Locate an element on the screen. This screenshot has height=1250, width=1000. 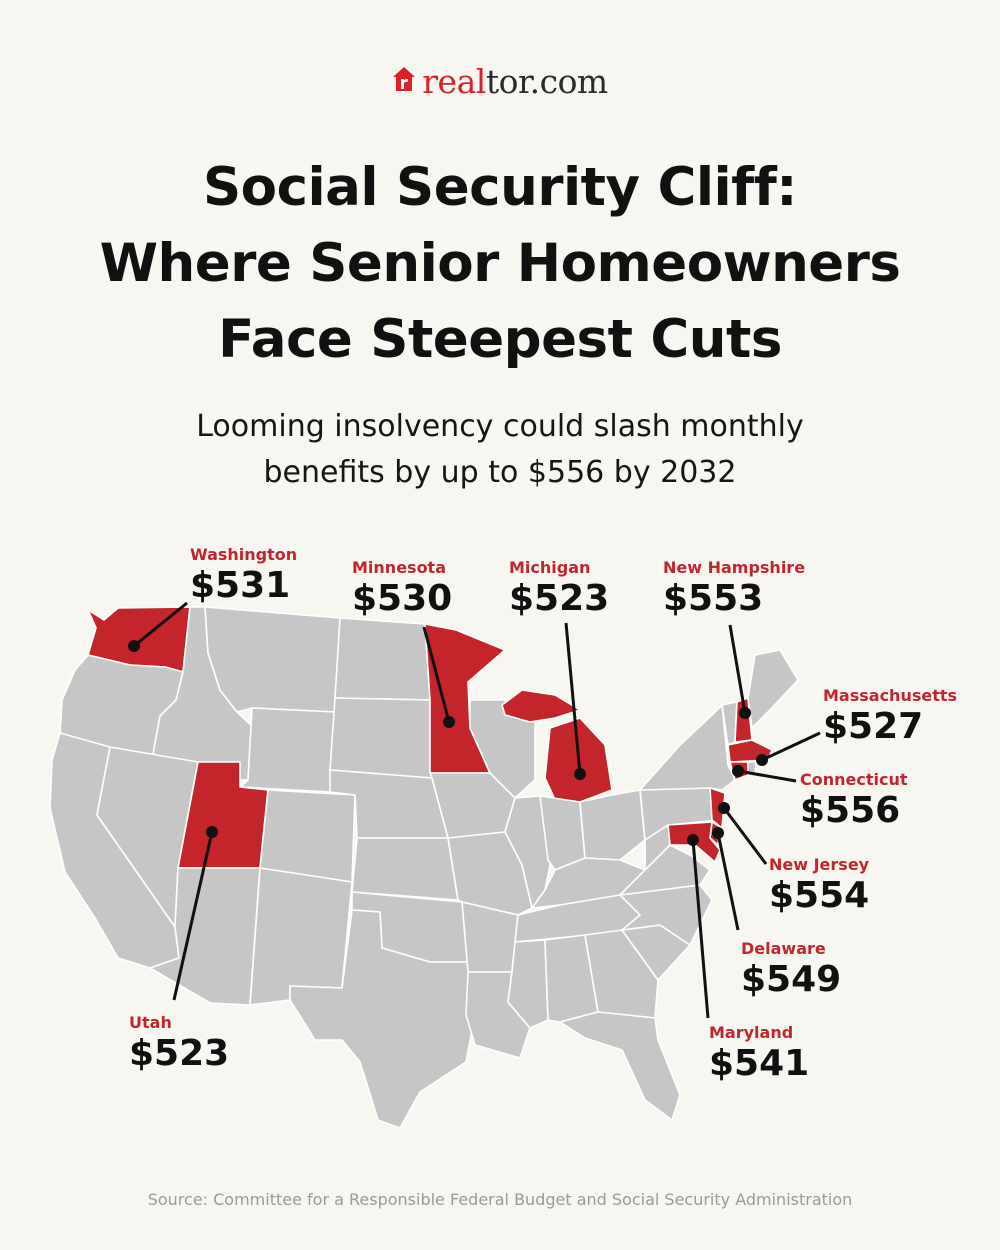
callout-amount-michigan: $523 is located at coordinates (559, 598).